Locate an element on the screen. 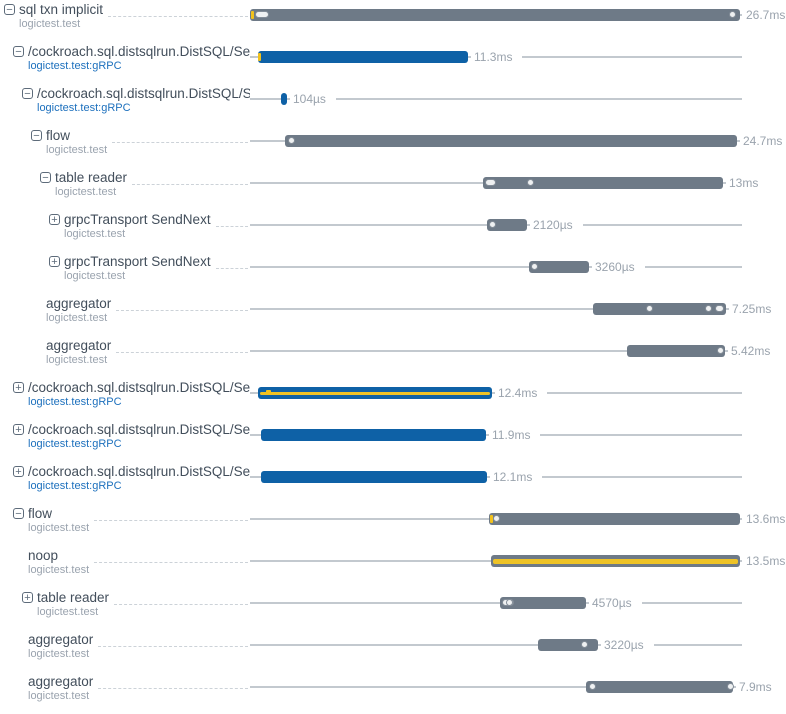  span-row: + table reader logictest.test 4570µs is located at coordinates (393, 609).